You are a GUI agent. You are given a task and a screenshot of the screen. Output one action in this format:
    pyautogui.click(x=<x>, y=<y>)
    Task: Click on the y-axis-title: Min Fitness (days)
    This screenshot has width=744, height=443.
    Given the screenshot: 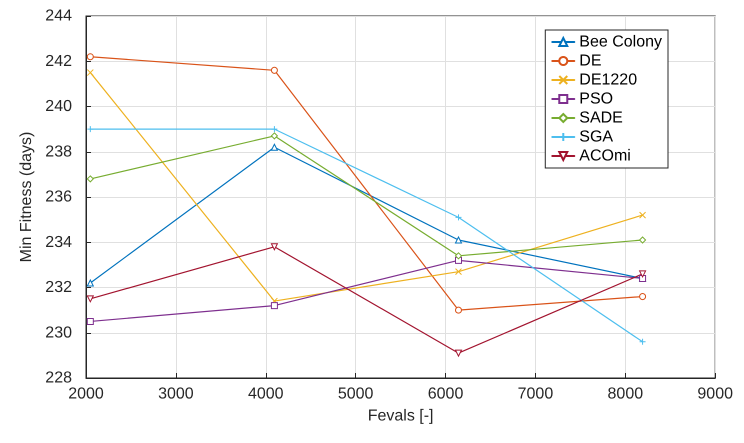 What is the action you would take?
    pyautogui.click(x=26, y=197)
    